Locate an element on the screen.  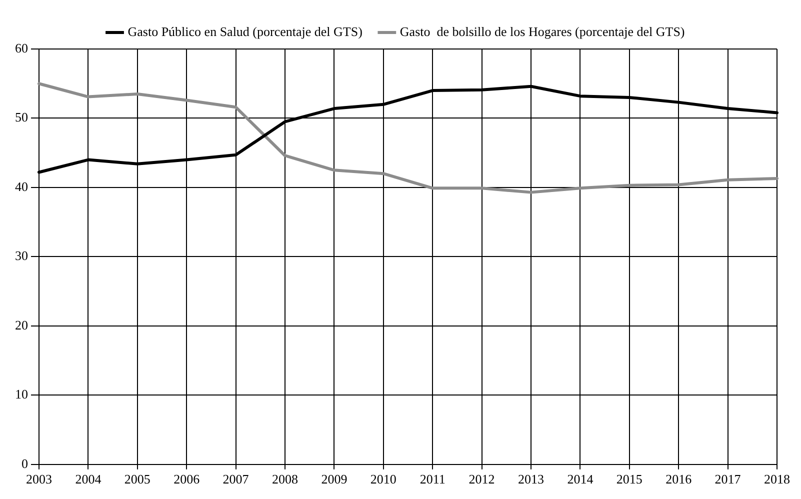
y-tick-label: 0 is located at coordinates (25, 463).